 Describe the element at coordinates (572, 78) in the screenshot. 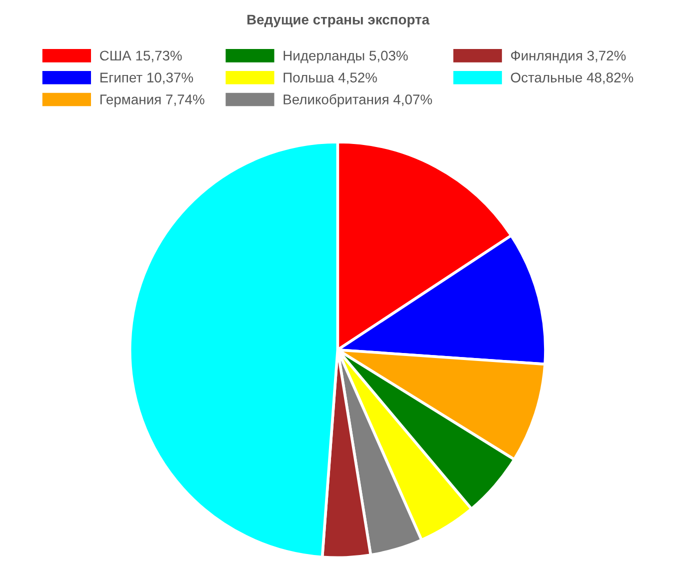

I see `legend-label: Остальные 48,82%` at that location.